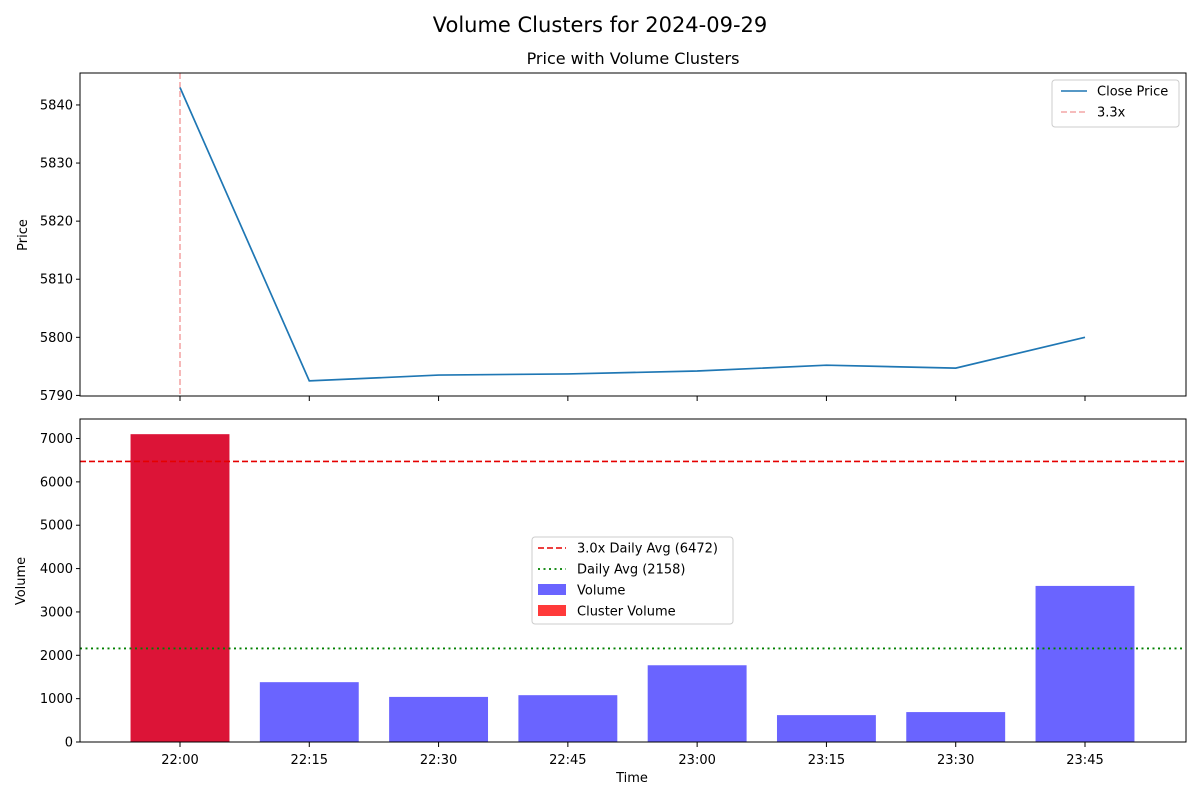 The width and height of the screenshot is (1200, 800). What do you see at coordinates (60, 591) in the screenshot?
I see `volume-y-ticks: 0 1000 2000 3000 4000 5000 6000 7000` at bounding box center [60, 591].